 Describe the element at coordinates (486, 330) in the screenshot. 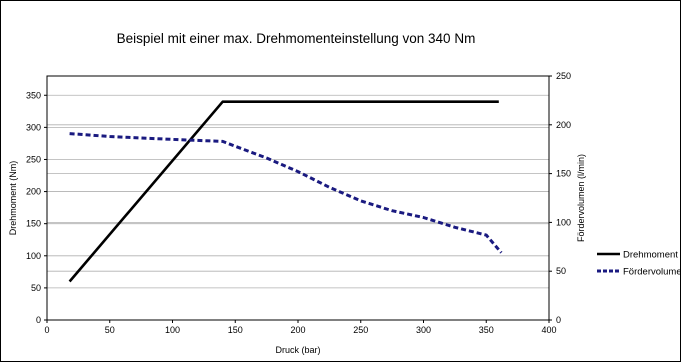

I see `x-tick-label: 350` at that location.